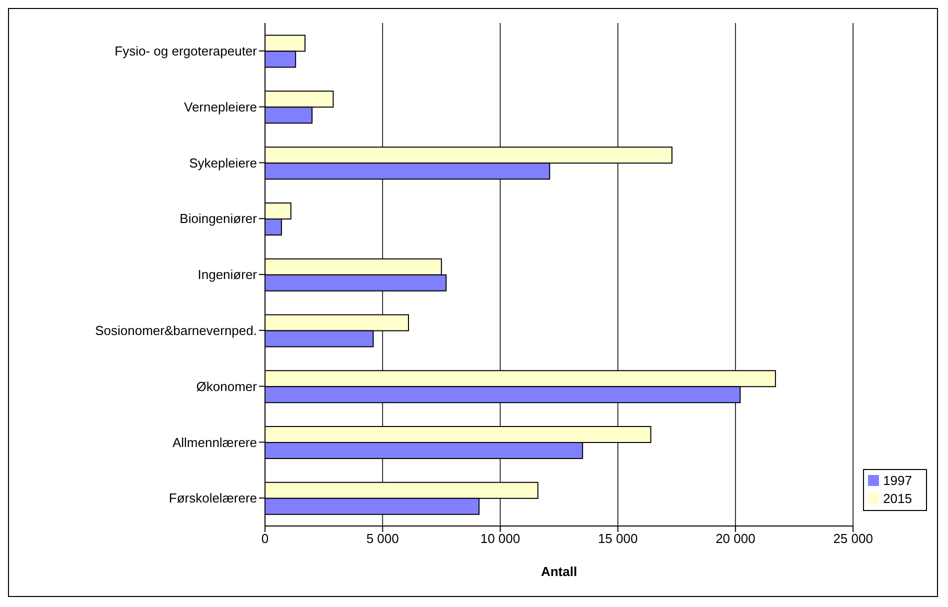  Describe the element at coordinates (618, 538) in the screenshot. I see `x-tick-label: 15 000` at that location.